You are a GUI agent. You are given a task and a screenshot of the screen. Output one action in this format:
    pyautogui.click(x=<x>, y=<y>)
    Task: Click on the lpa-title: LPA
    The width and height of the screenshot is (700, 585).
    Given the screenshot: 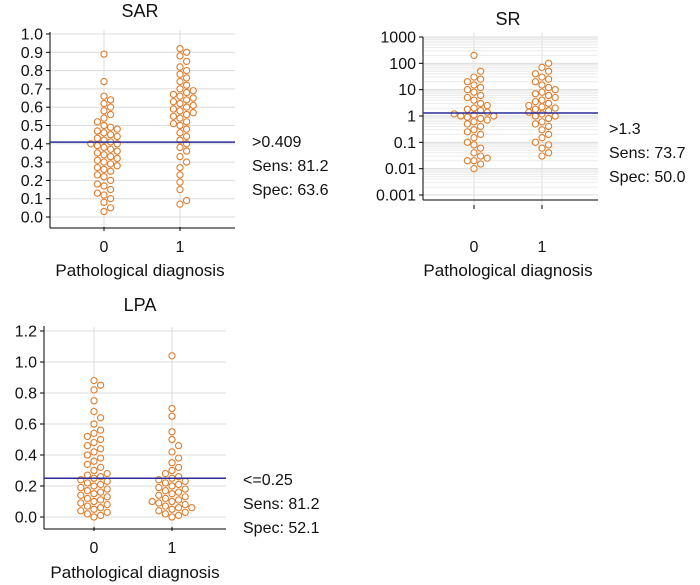 What is the action you would take?
    pyautogui.click(x=140, y=305)
    